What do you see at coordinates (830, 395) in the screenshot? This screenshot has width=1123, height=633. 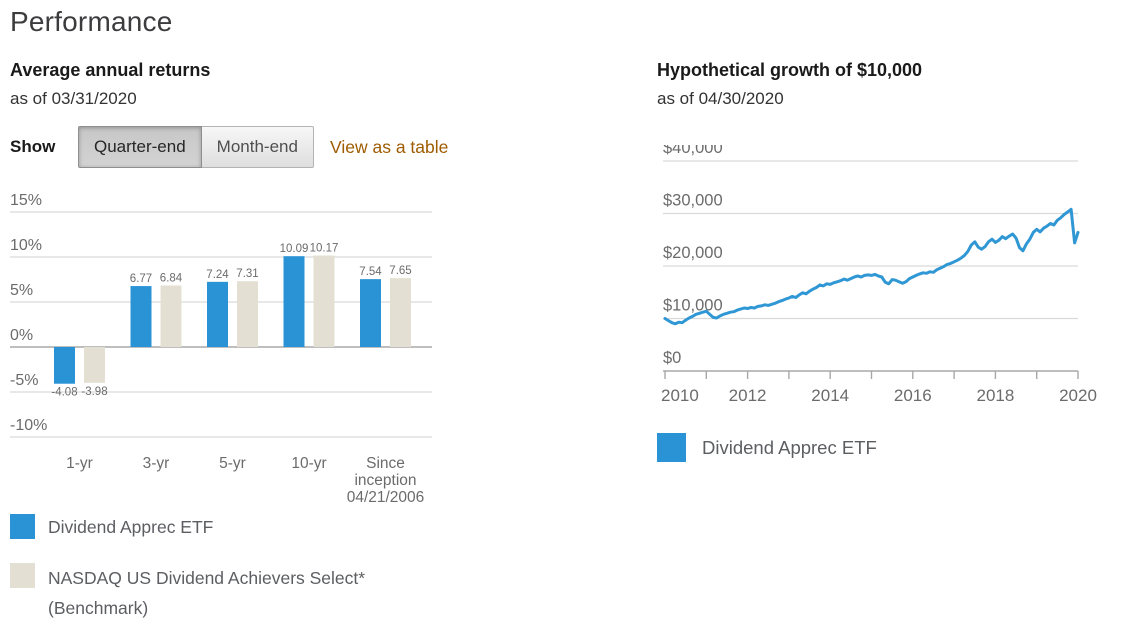 I see `svg-text: 2014` at bounding box center [830, 395].